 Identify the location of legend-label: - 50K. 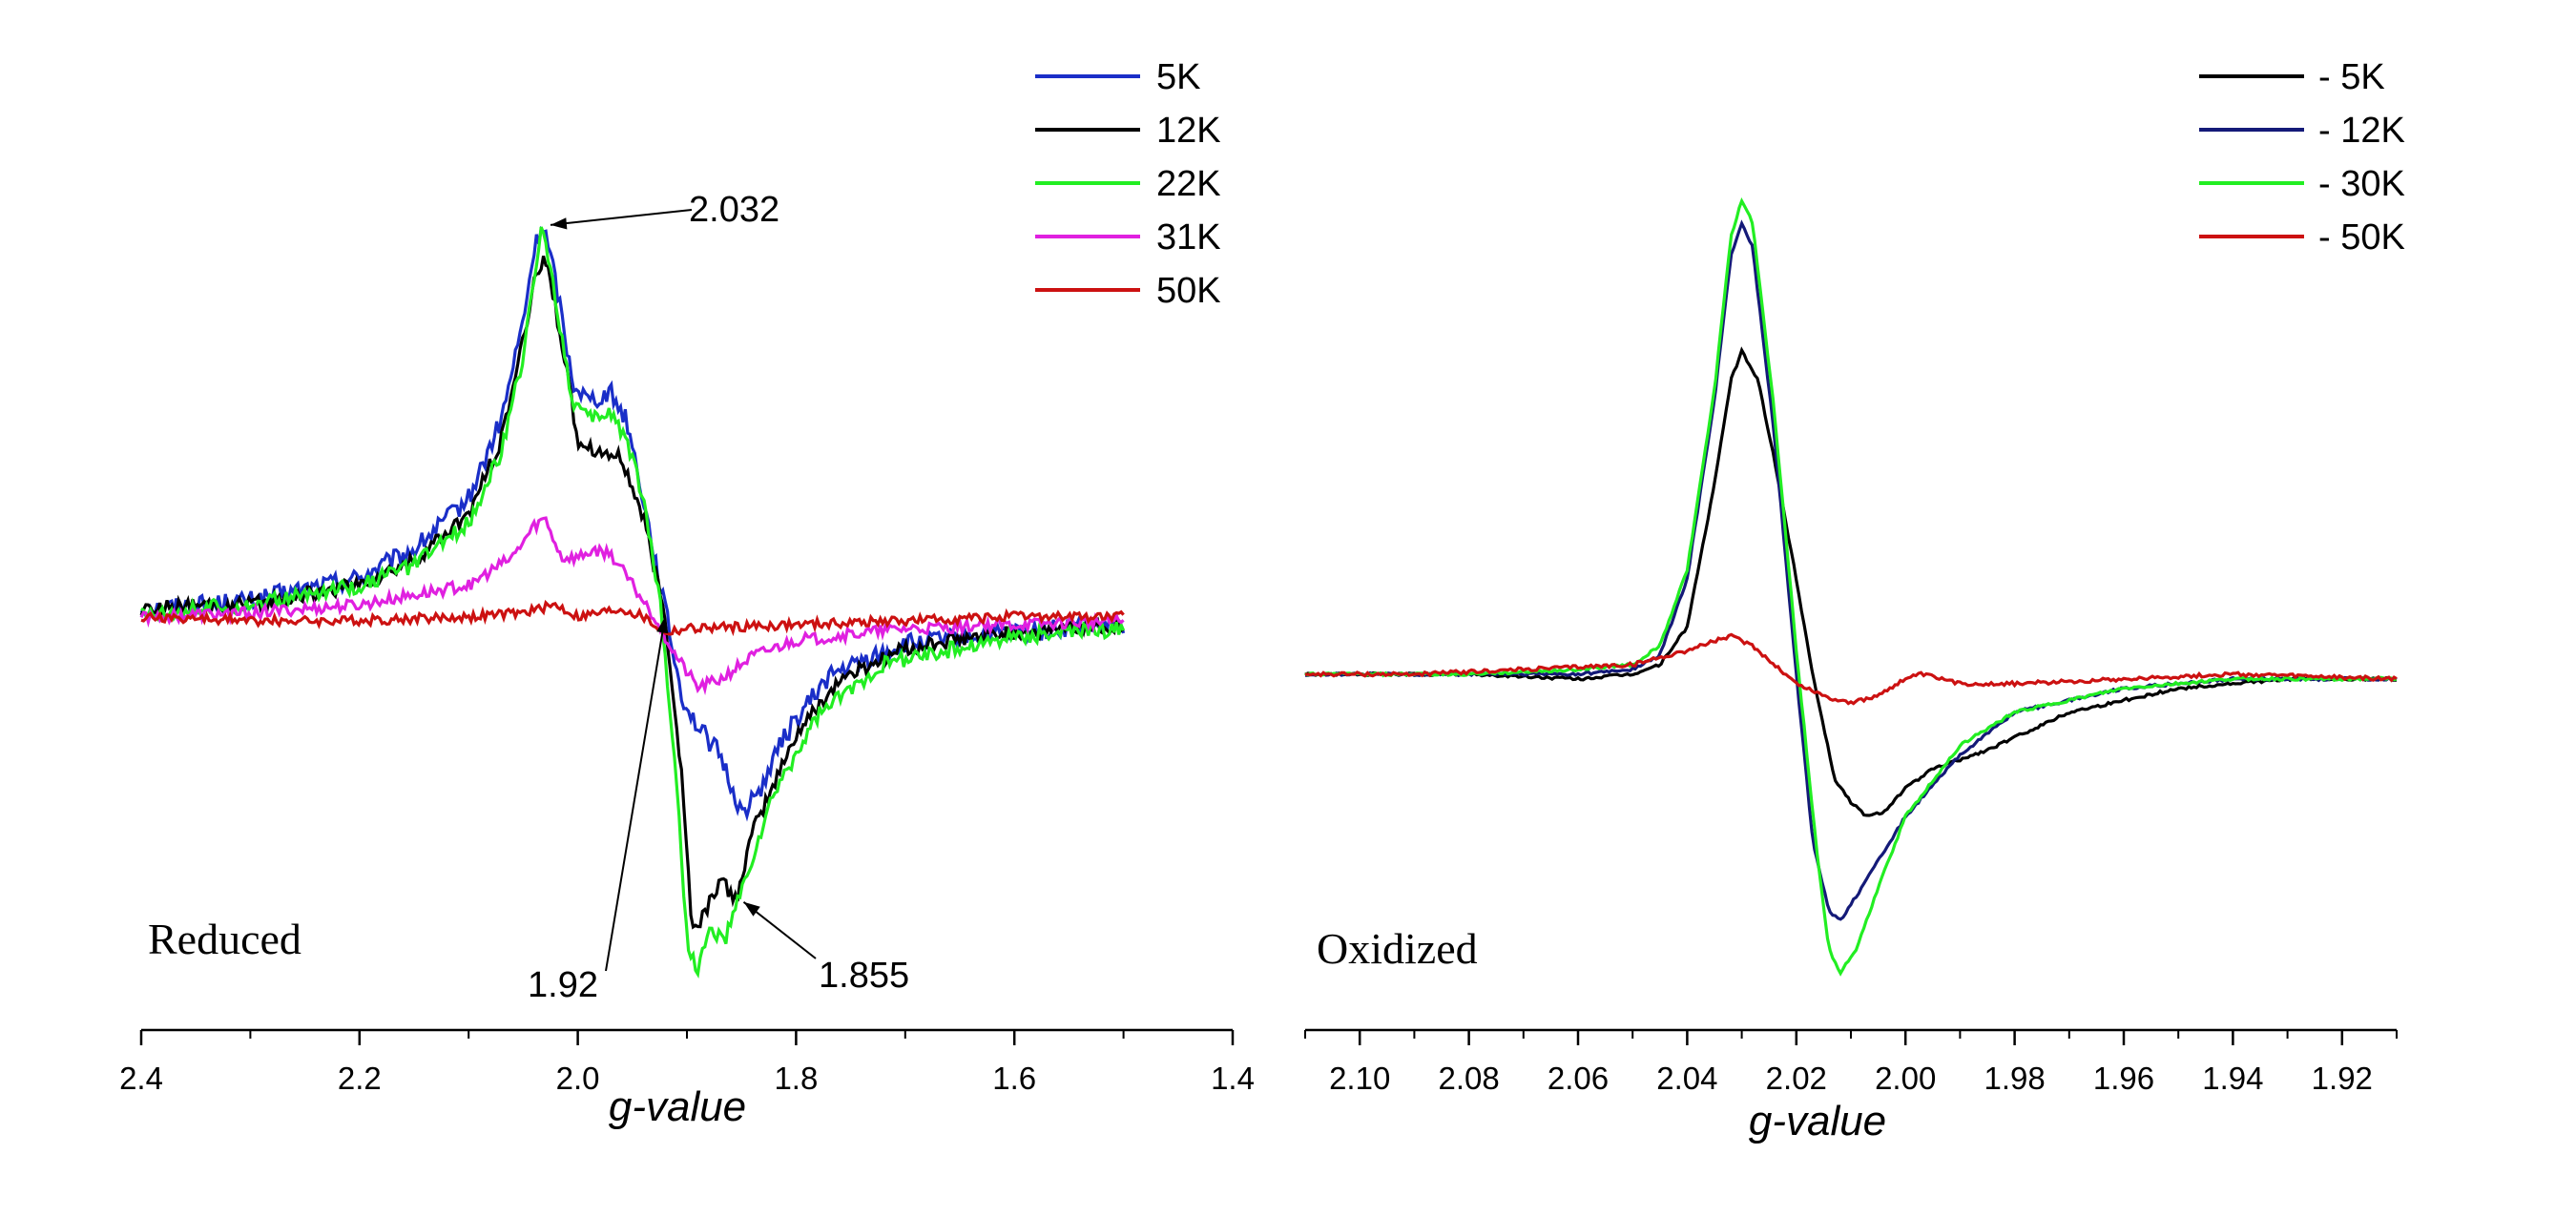
(2361, 237).